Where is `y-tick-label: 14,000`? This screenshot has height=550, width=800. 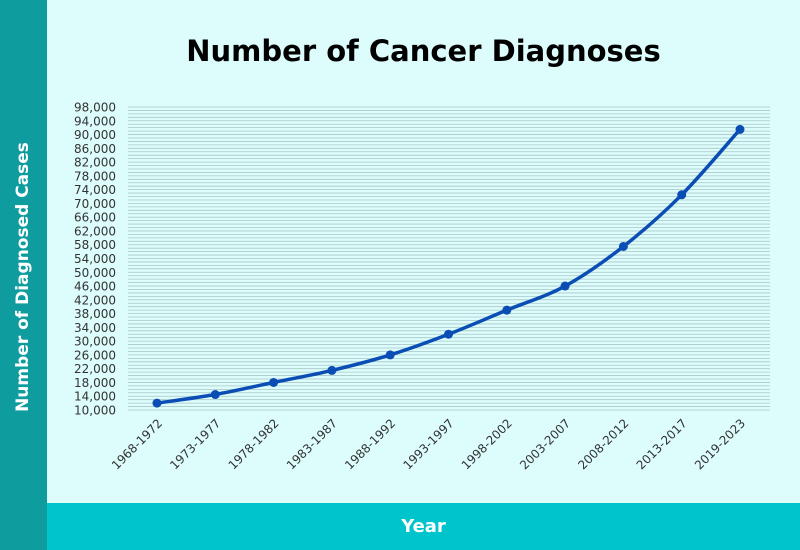
y-tick-label: 14,000 is located at coordinates (95, 397).